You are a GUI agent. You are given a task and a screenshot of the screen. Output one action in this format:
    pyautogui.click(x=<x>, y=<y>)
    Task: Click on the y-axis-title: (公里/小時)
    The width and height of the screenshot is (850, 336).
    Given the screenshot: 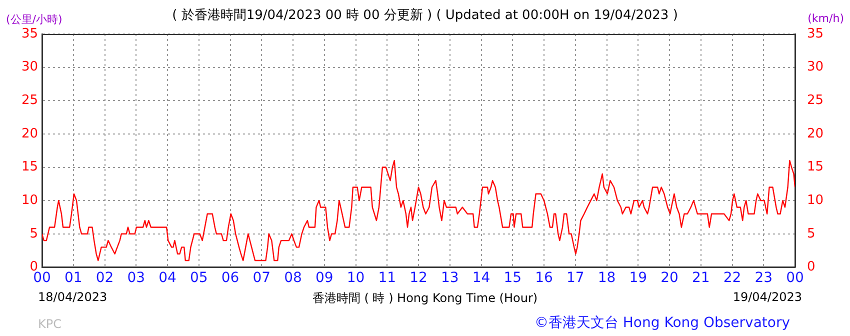 What is the action you would take?
    pyautogui.click(x=34, y=19)
    